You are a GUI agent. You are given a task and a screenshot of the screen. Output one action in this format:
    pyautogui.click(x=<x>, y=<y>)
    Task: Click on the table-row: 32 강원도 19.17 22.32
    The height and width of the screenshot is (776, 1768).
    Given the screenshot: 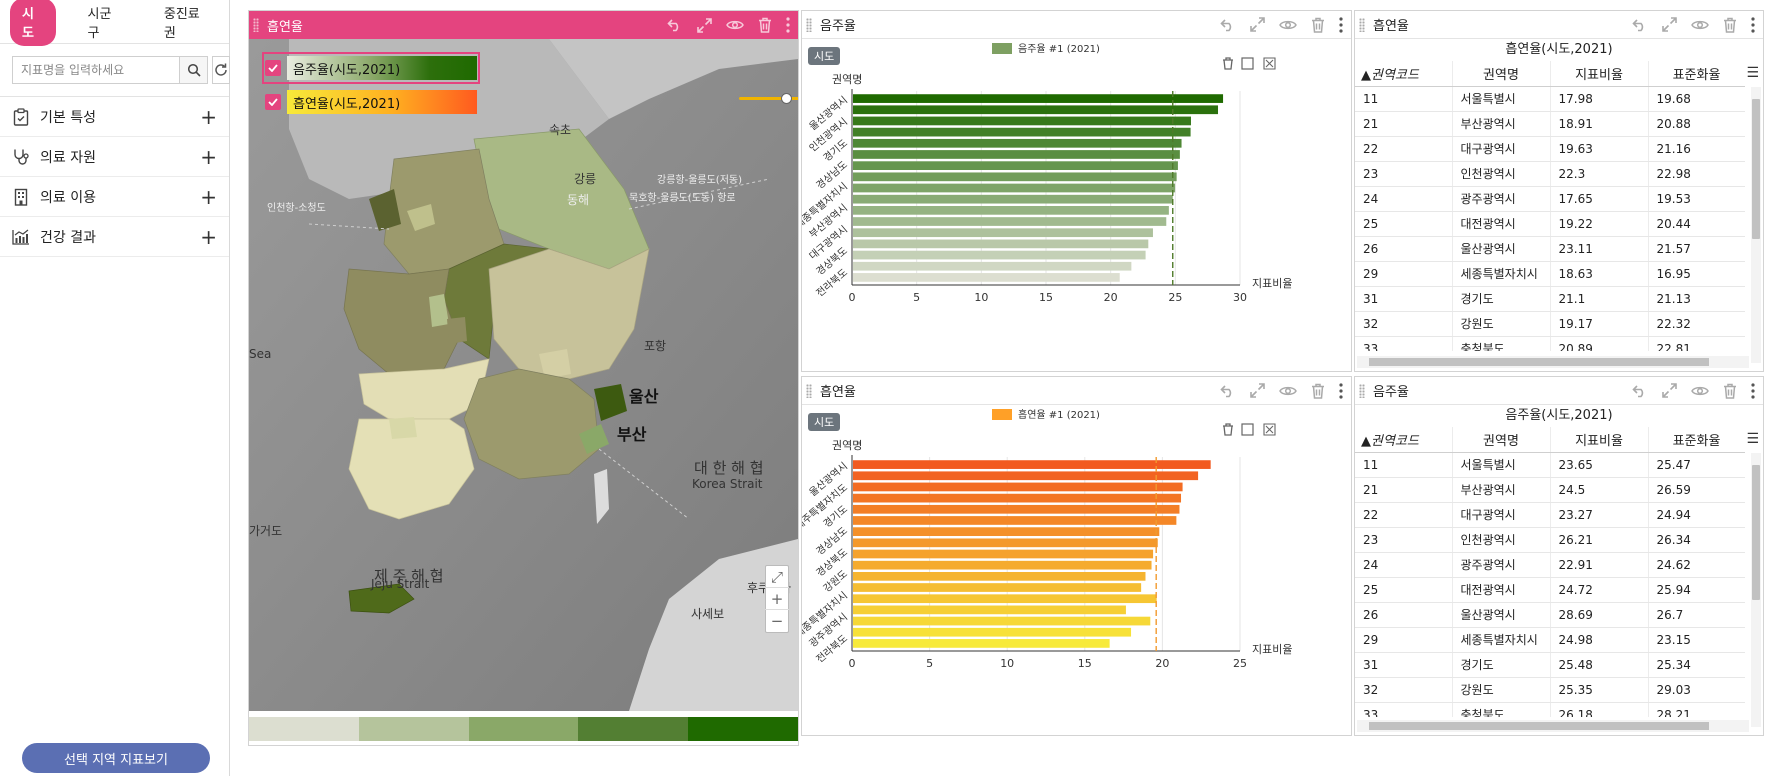 What is the action you would take?
    pyautogui.click(x=1550, y=324)
    